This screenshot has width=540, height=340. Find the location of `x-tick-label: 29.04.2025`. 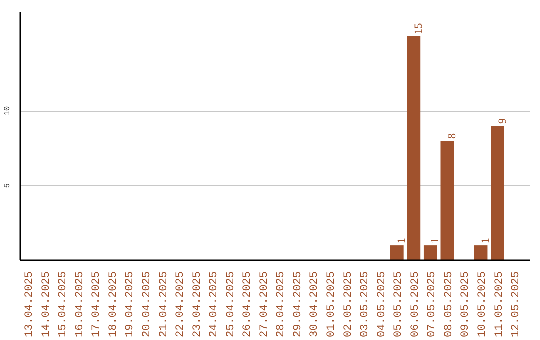

x-tick-label: 29.04.2025 is located at coordinates (298, 304).